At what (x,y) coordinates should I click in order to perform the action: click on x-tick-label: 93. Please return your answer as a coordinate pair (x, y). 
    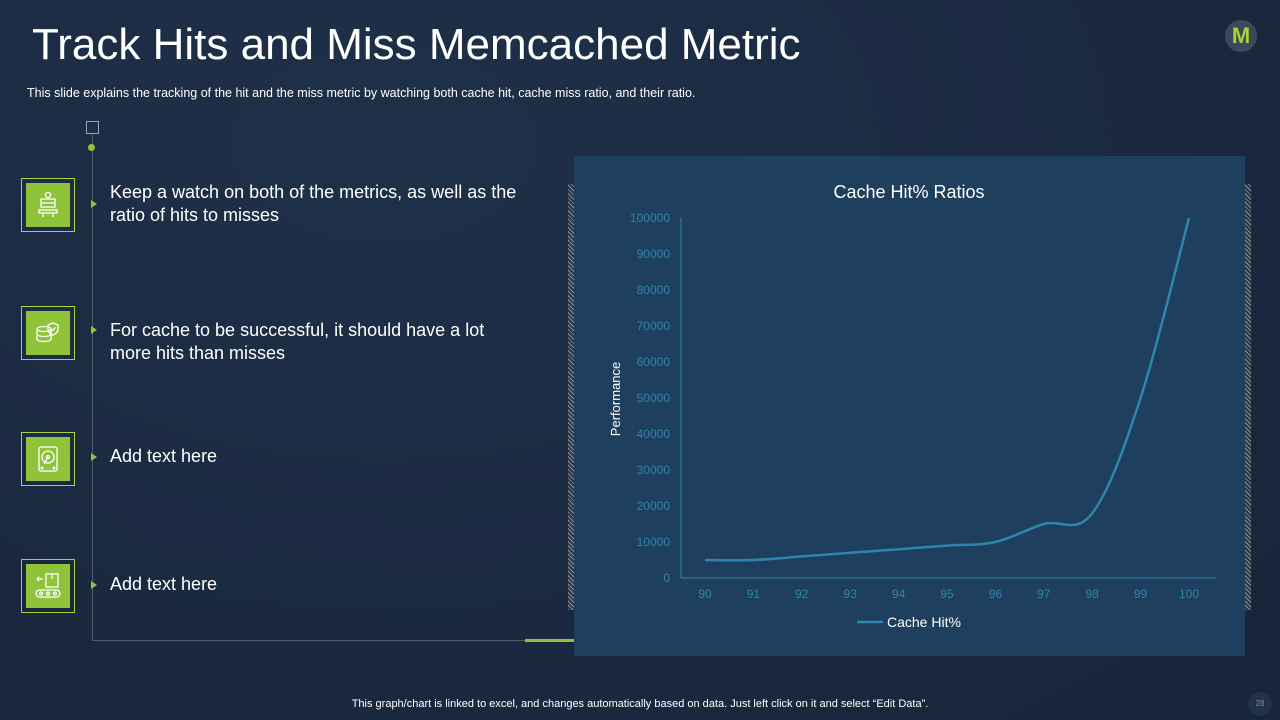
    Looking at the image, I should click on (851, 594).